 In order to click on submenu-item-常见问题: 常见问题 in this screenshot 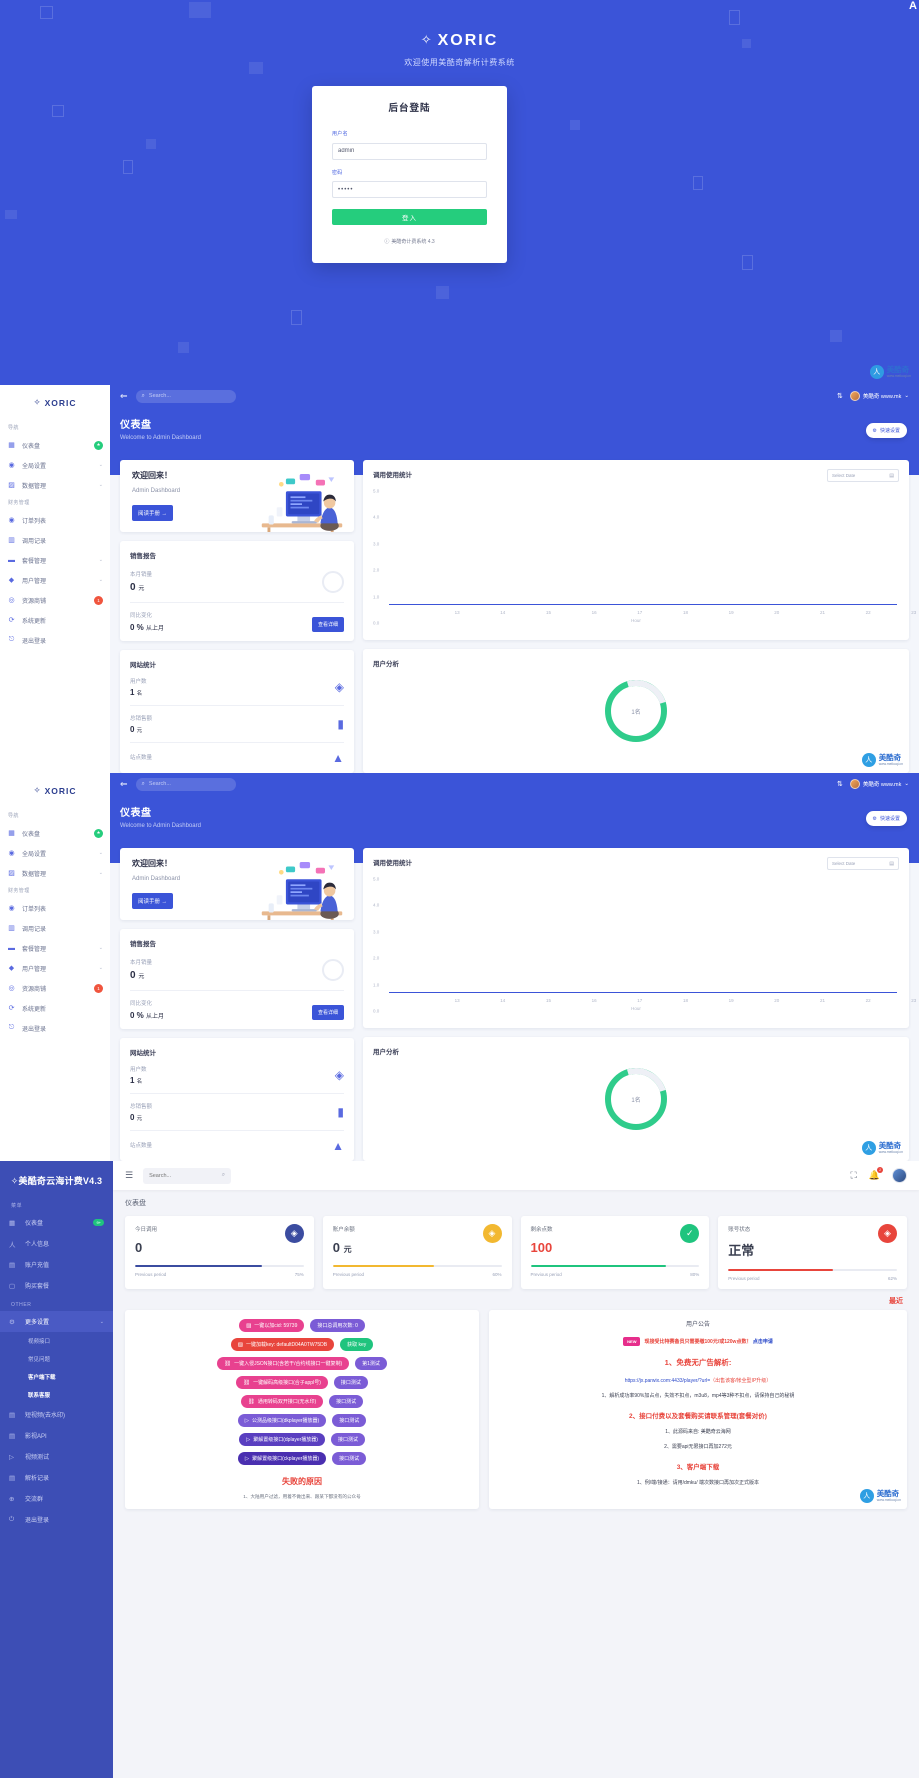, I will do `click(39, 1360)`.